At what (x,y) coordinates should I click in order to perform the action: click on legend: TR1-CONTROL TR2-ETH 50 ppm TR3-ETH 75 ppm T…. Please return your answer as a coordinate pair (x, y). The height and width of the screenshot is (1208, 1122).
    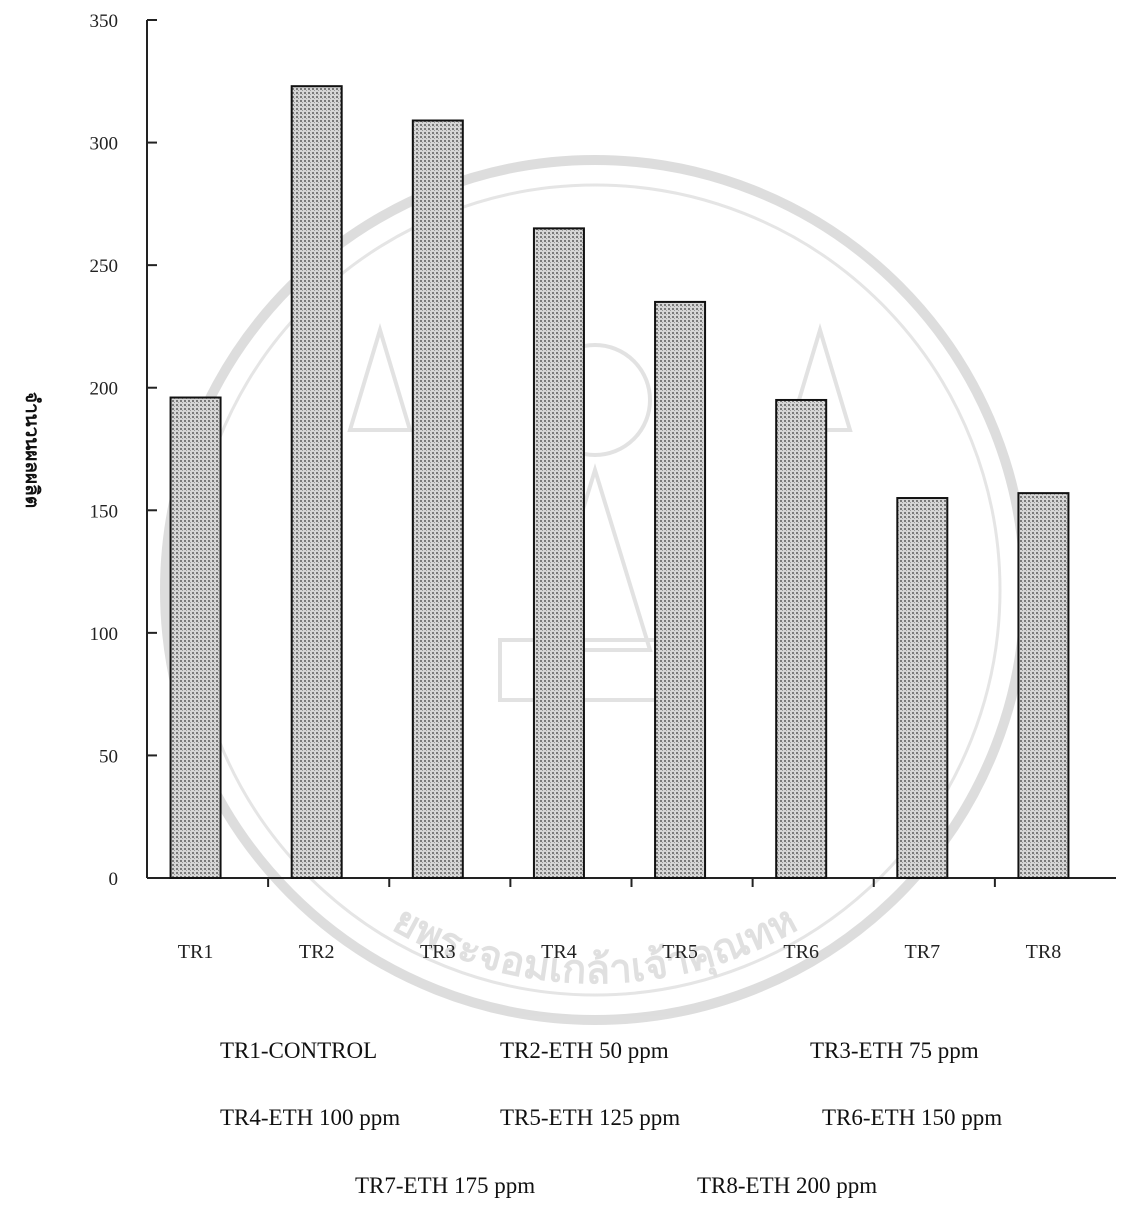
    Looking at the image, I should click on (611, 1118).